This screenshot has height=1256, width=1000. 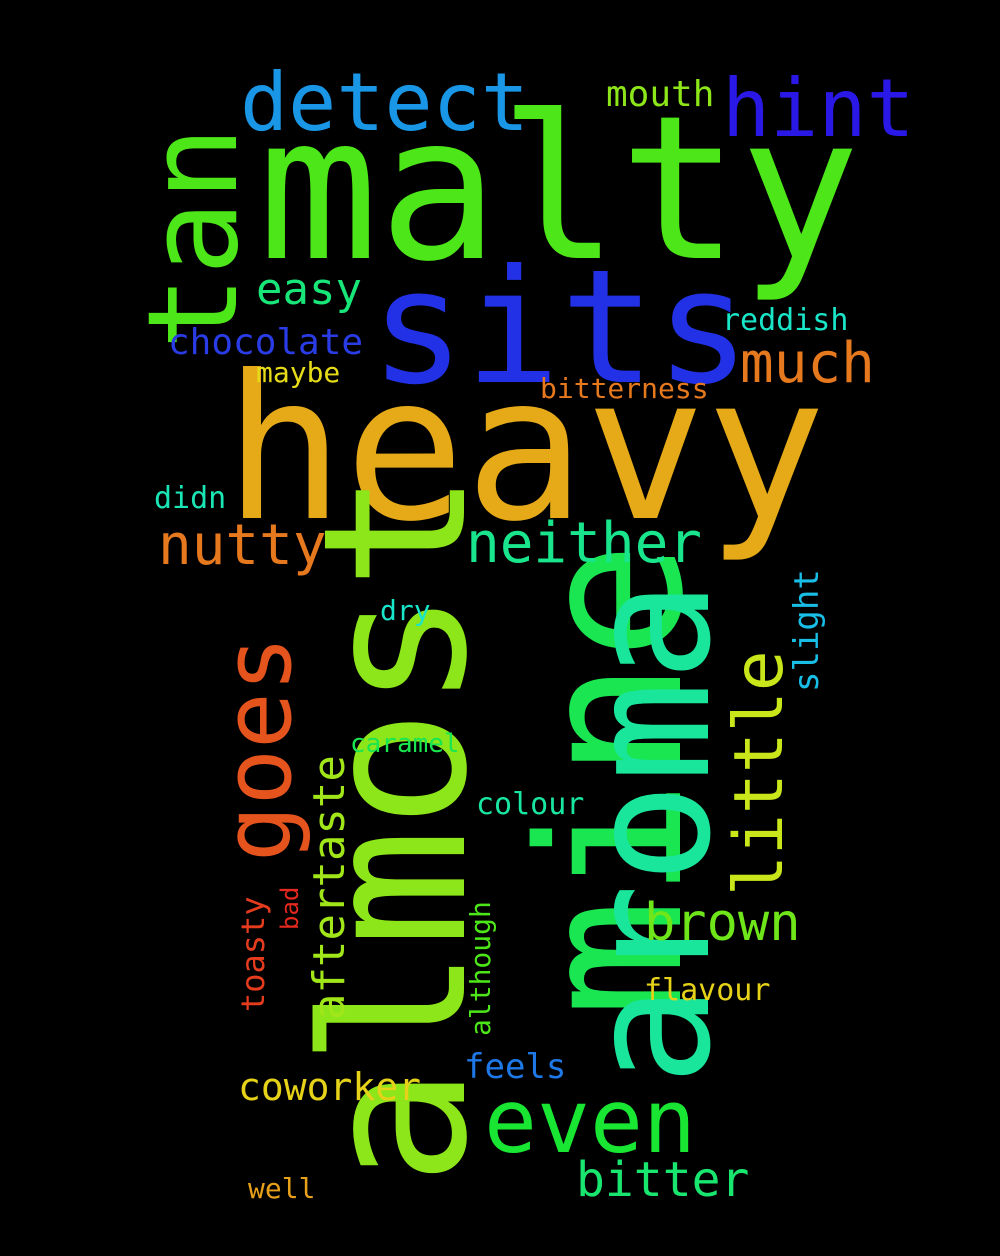 What do you see at coordinates (662, 1180) in the screenshot?
I see `word-bitter: bitter` at bounding box center [662, 1180].